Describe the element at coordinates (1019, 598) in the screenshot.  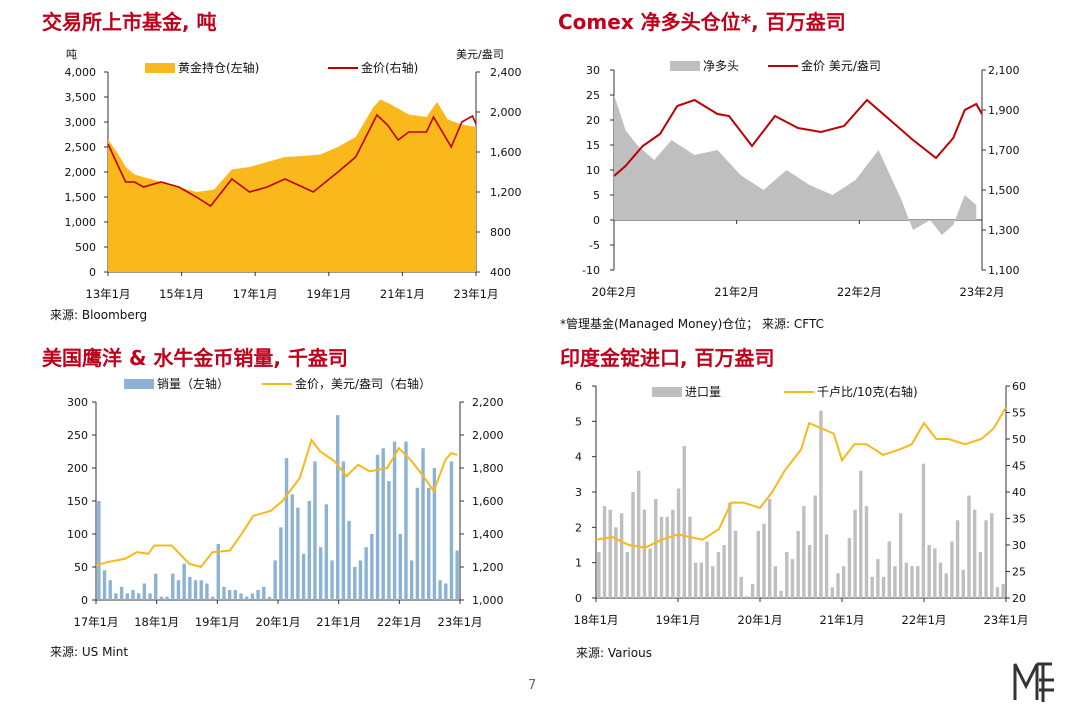
I see `y-tick-label-right: 20` at that location.